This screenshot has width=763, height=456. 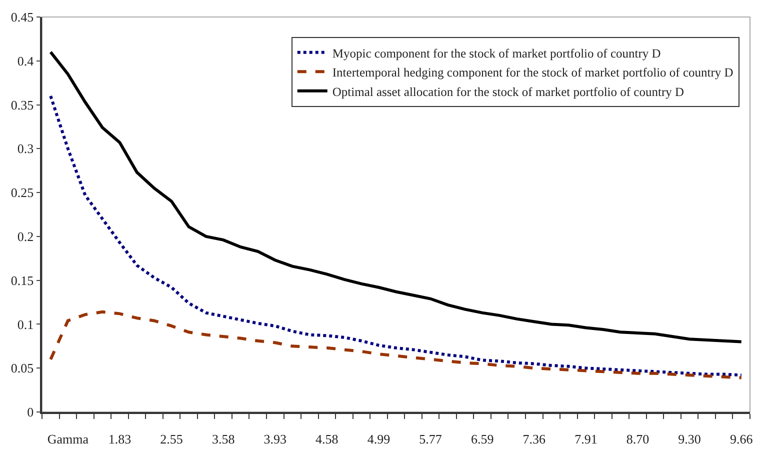 What do you see at coordinates (533, 73) in the screenshot?
I see `legend-label: Intertemporal hedging component for the stock of market portfolio of country D` at bounding box center [533, 73].